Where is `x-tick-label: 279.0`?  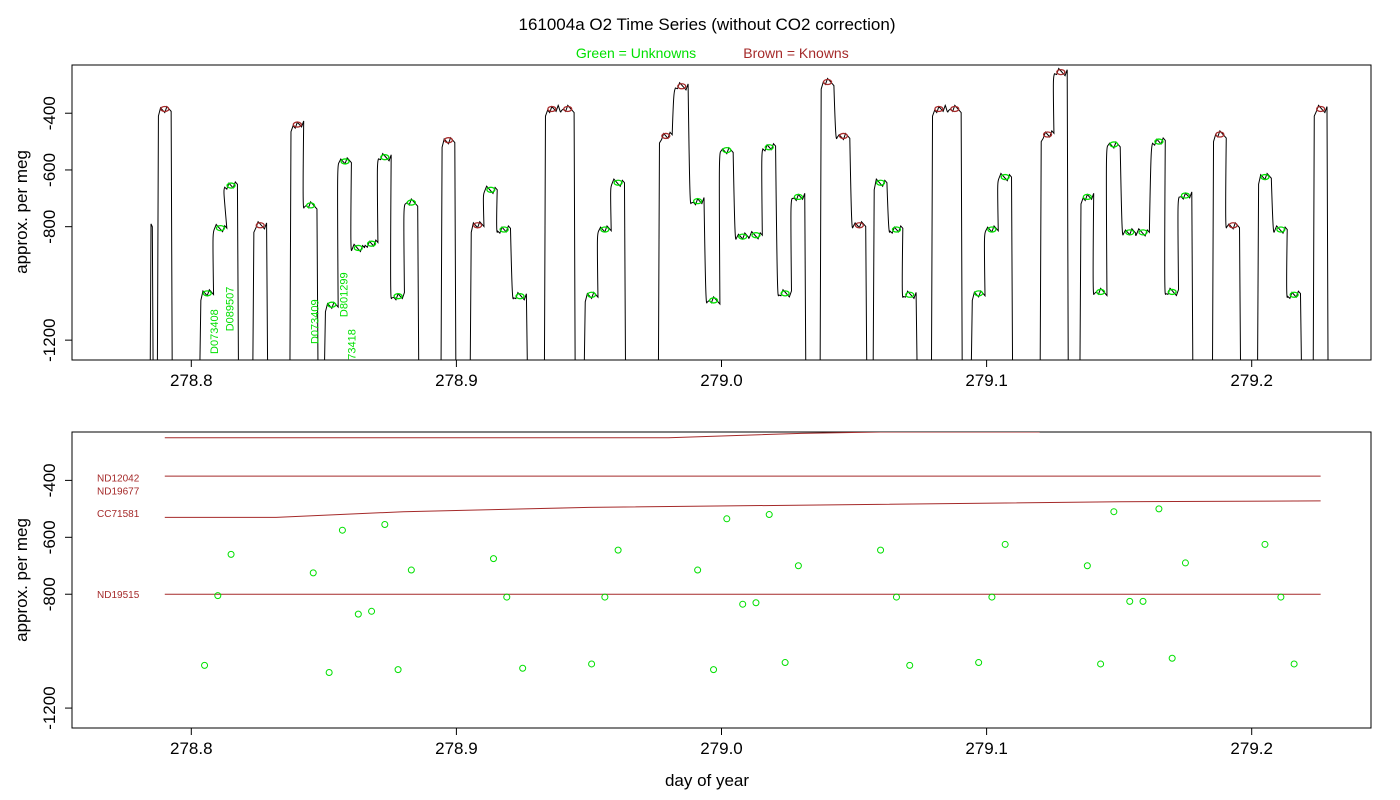
x-tick-label: 279.0 is located at coordinates (721, 380).